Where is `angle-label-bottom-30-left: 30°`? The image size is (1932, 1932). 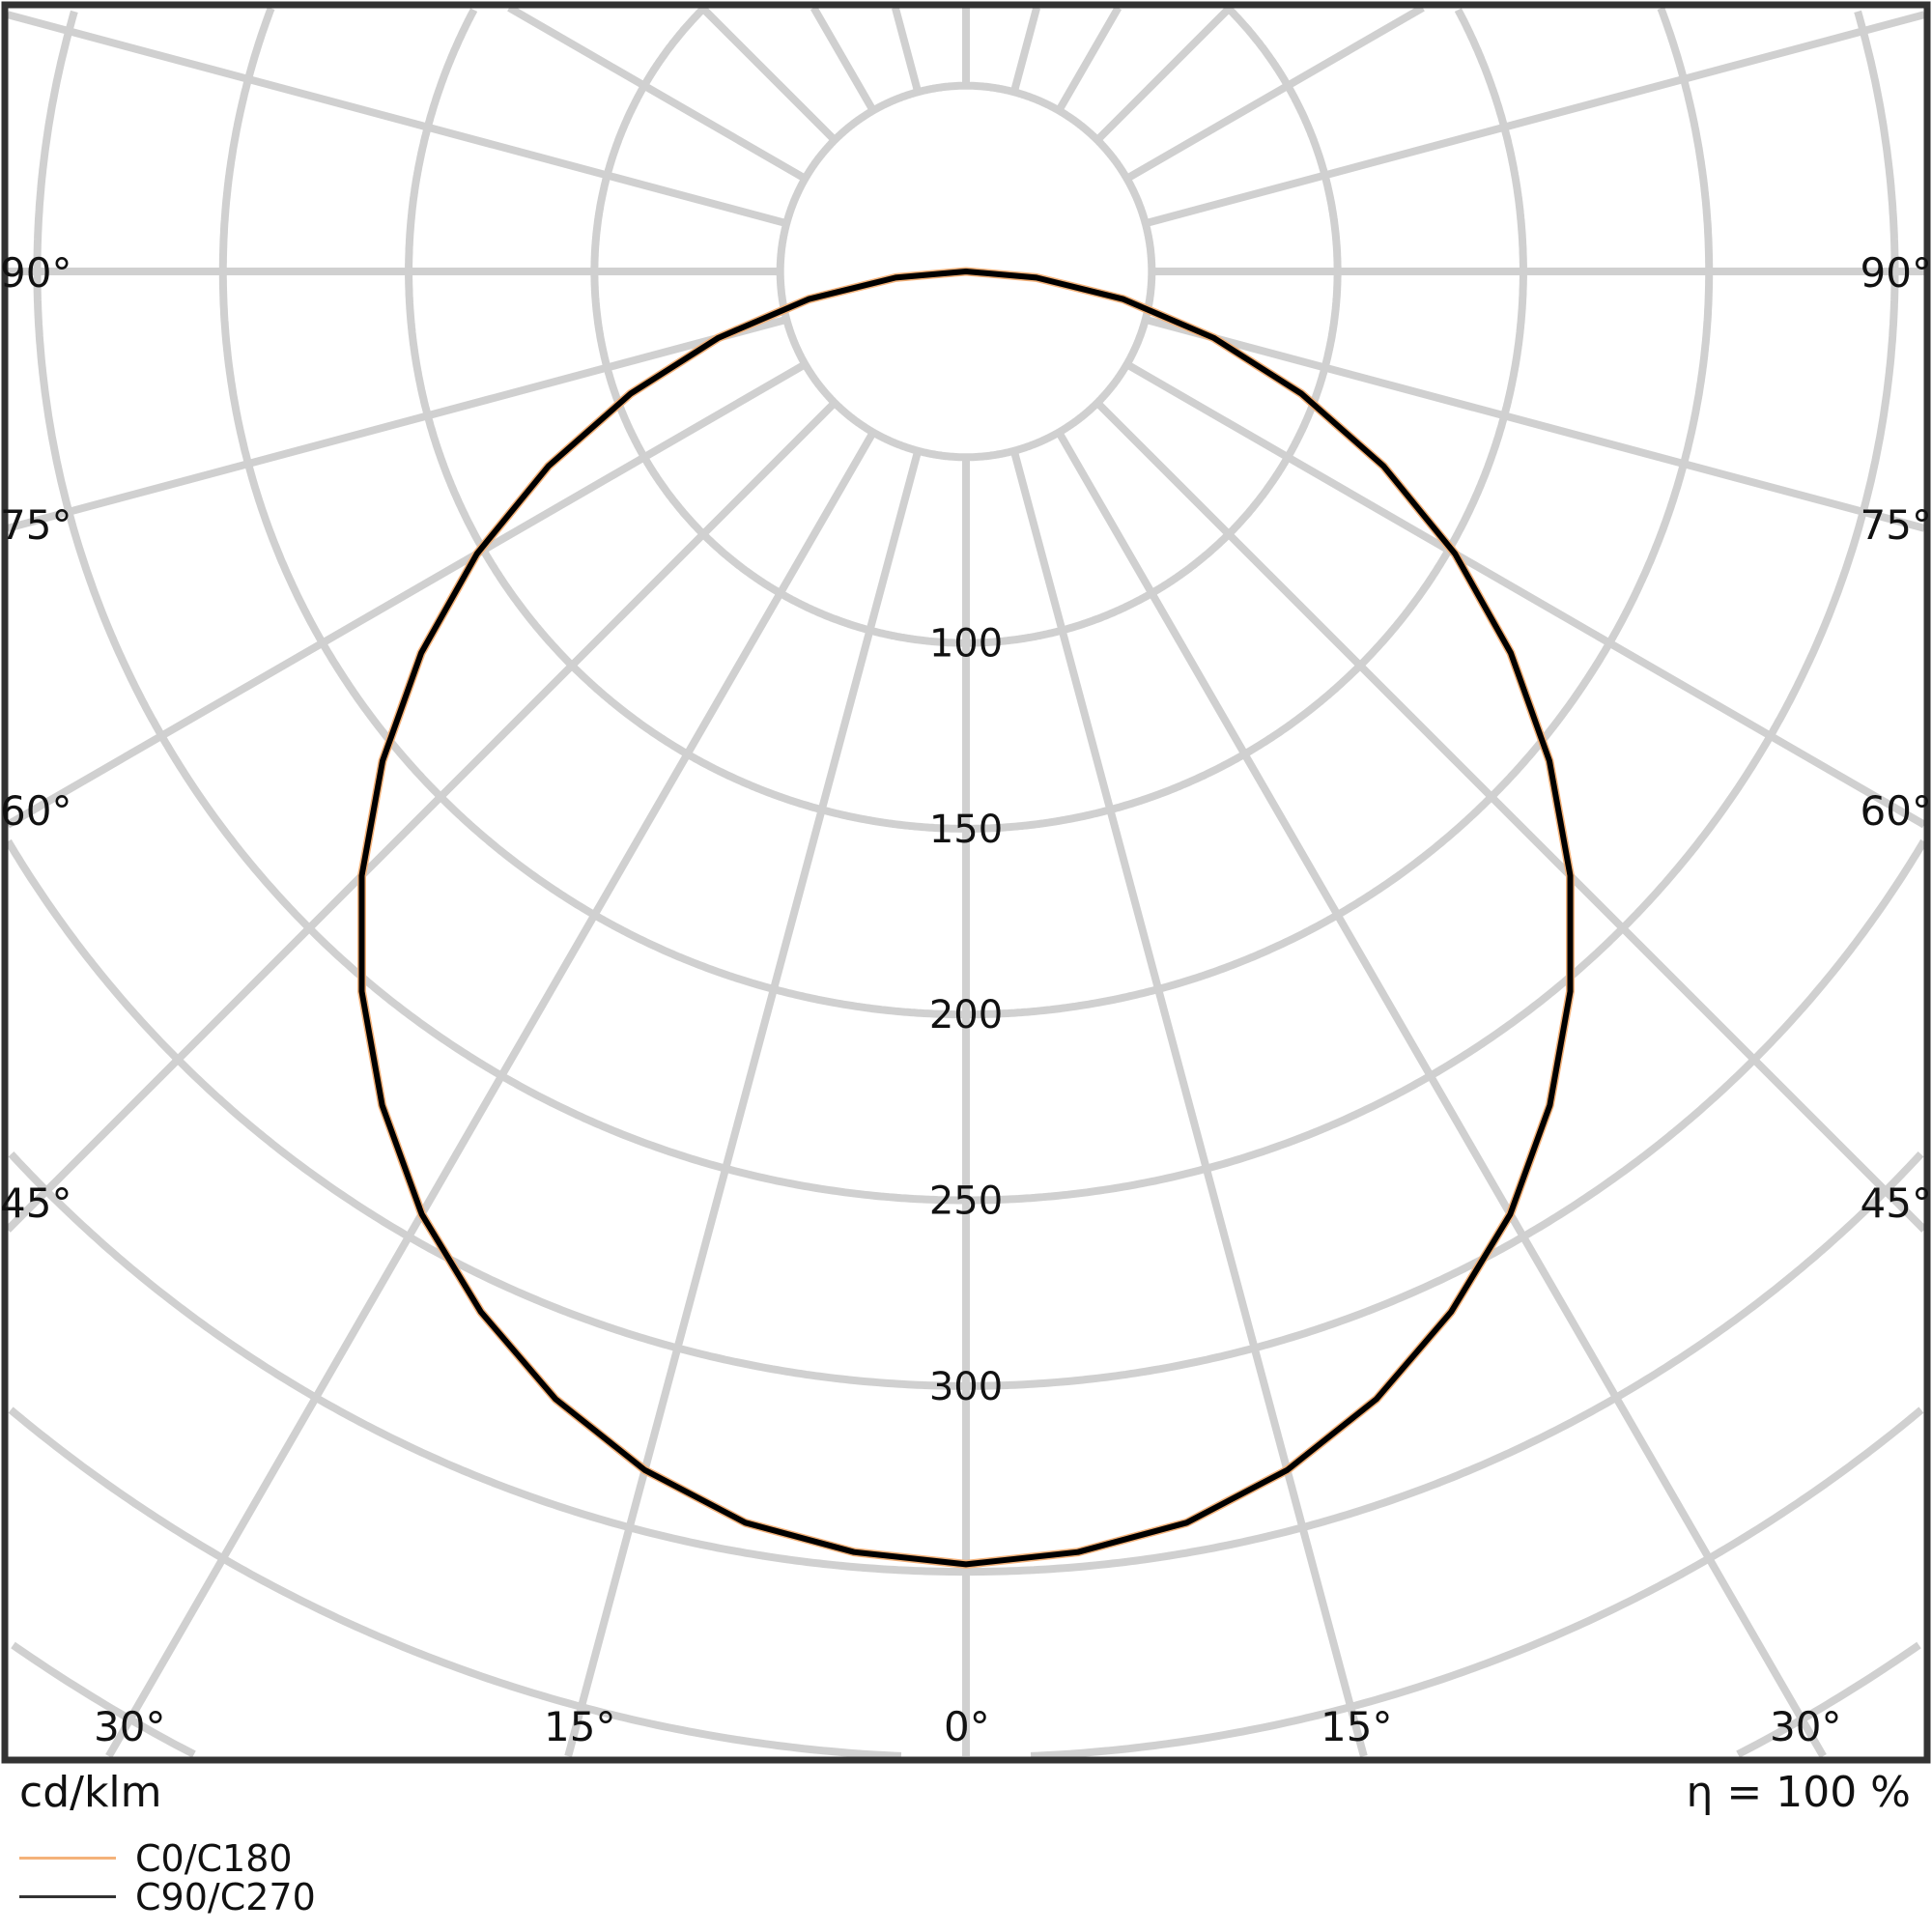 angle-label-bottom-30-left: 30° is located at coordinates (130, 1726).